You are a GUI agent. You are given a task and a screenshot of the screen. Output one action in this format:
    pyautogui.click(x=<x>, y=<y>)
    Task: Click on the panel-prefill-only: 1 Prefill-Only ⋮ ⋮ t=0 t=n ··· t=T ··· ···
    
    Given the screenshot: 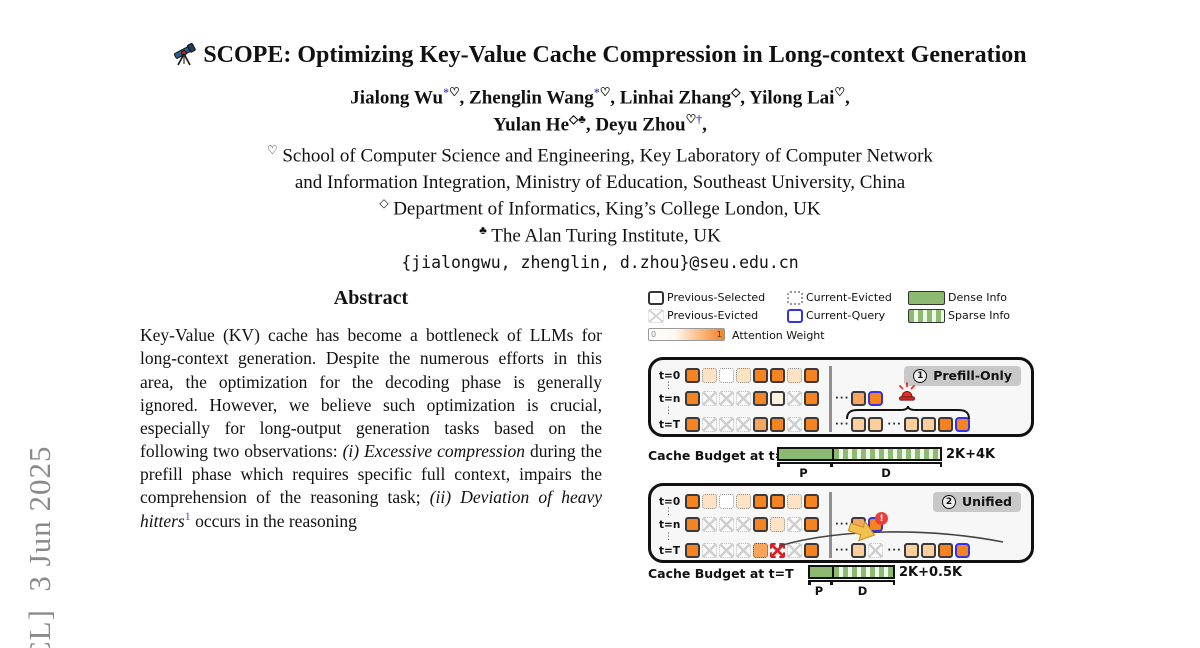 What is the action you would take?
    pyautogui.click(x=841, y=397)
    